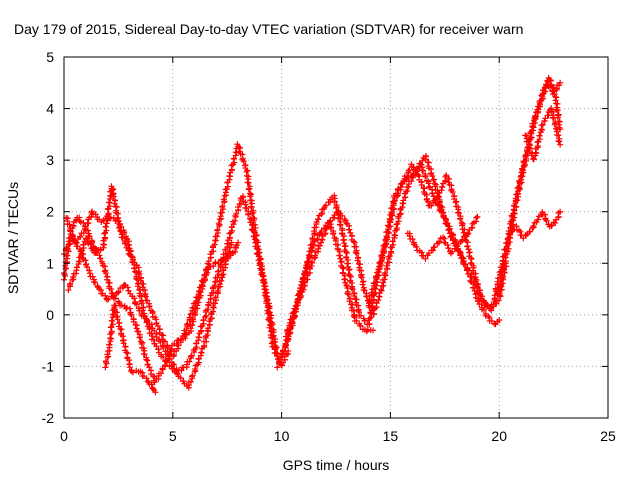 Image resolution: width=640 pixels, height=480 pixels. Describe the element at coordinates (64, 436) in the screenshot. I see `x-tick-label: 0` at that location.